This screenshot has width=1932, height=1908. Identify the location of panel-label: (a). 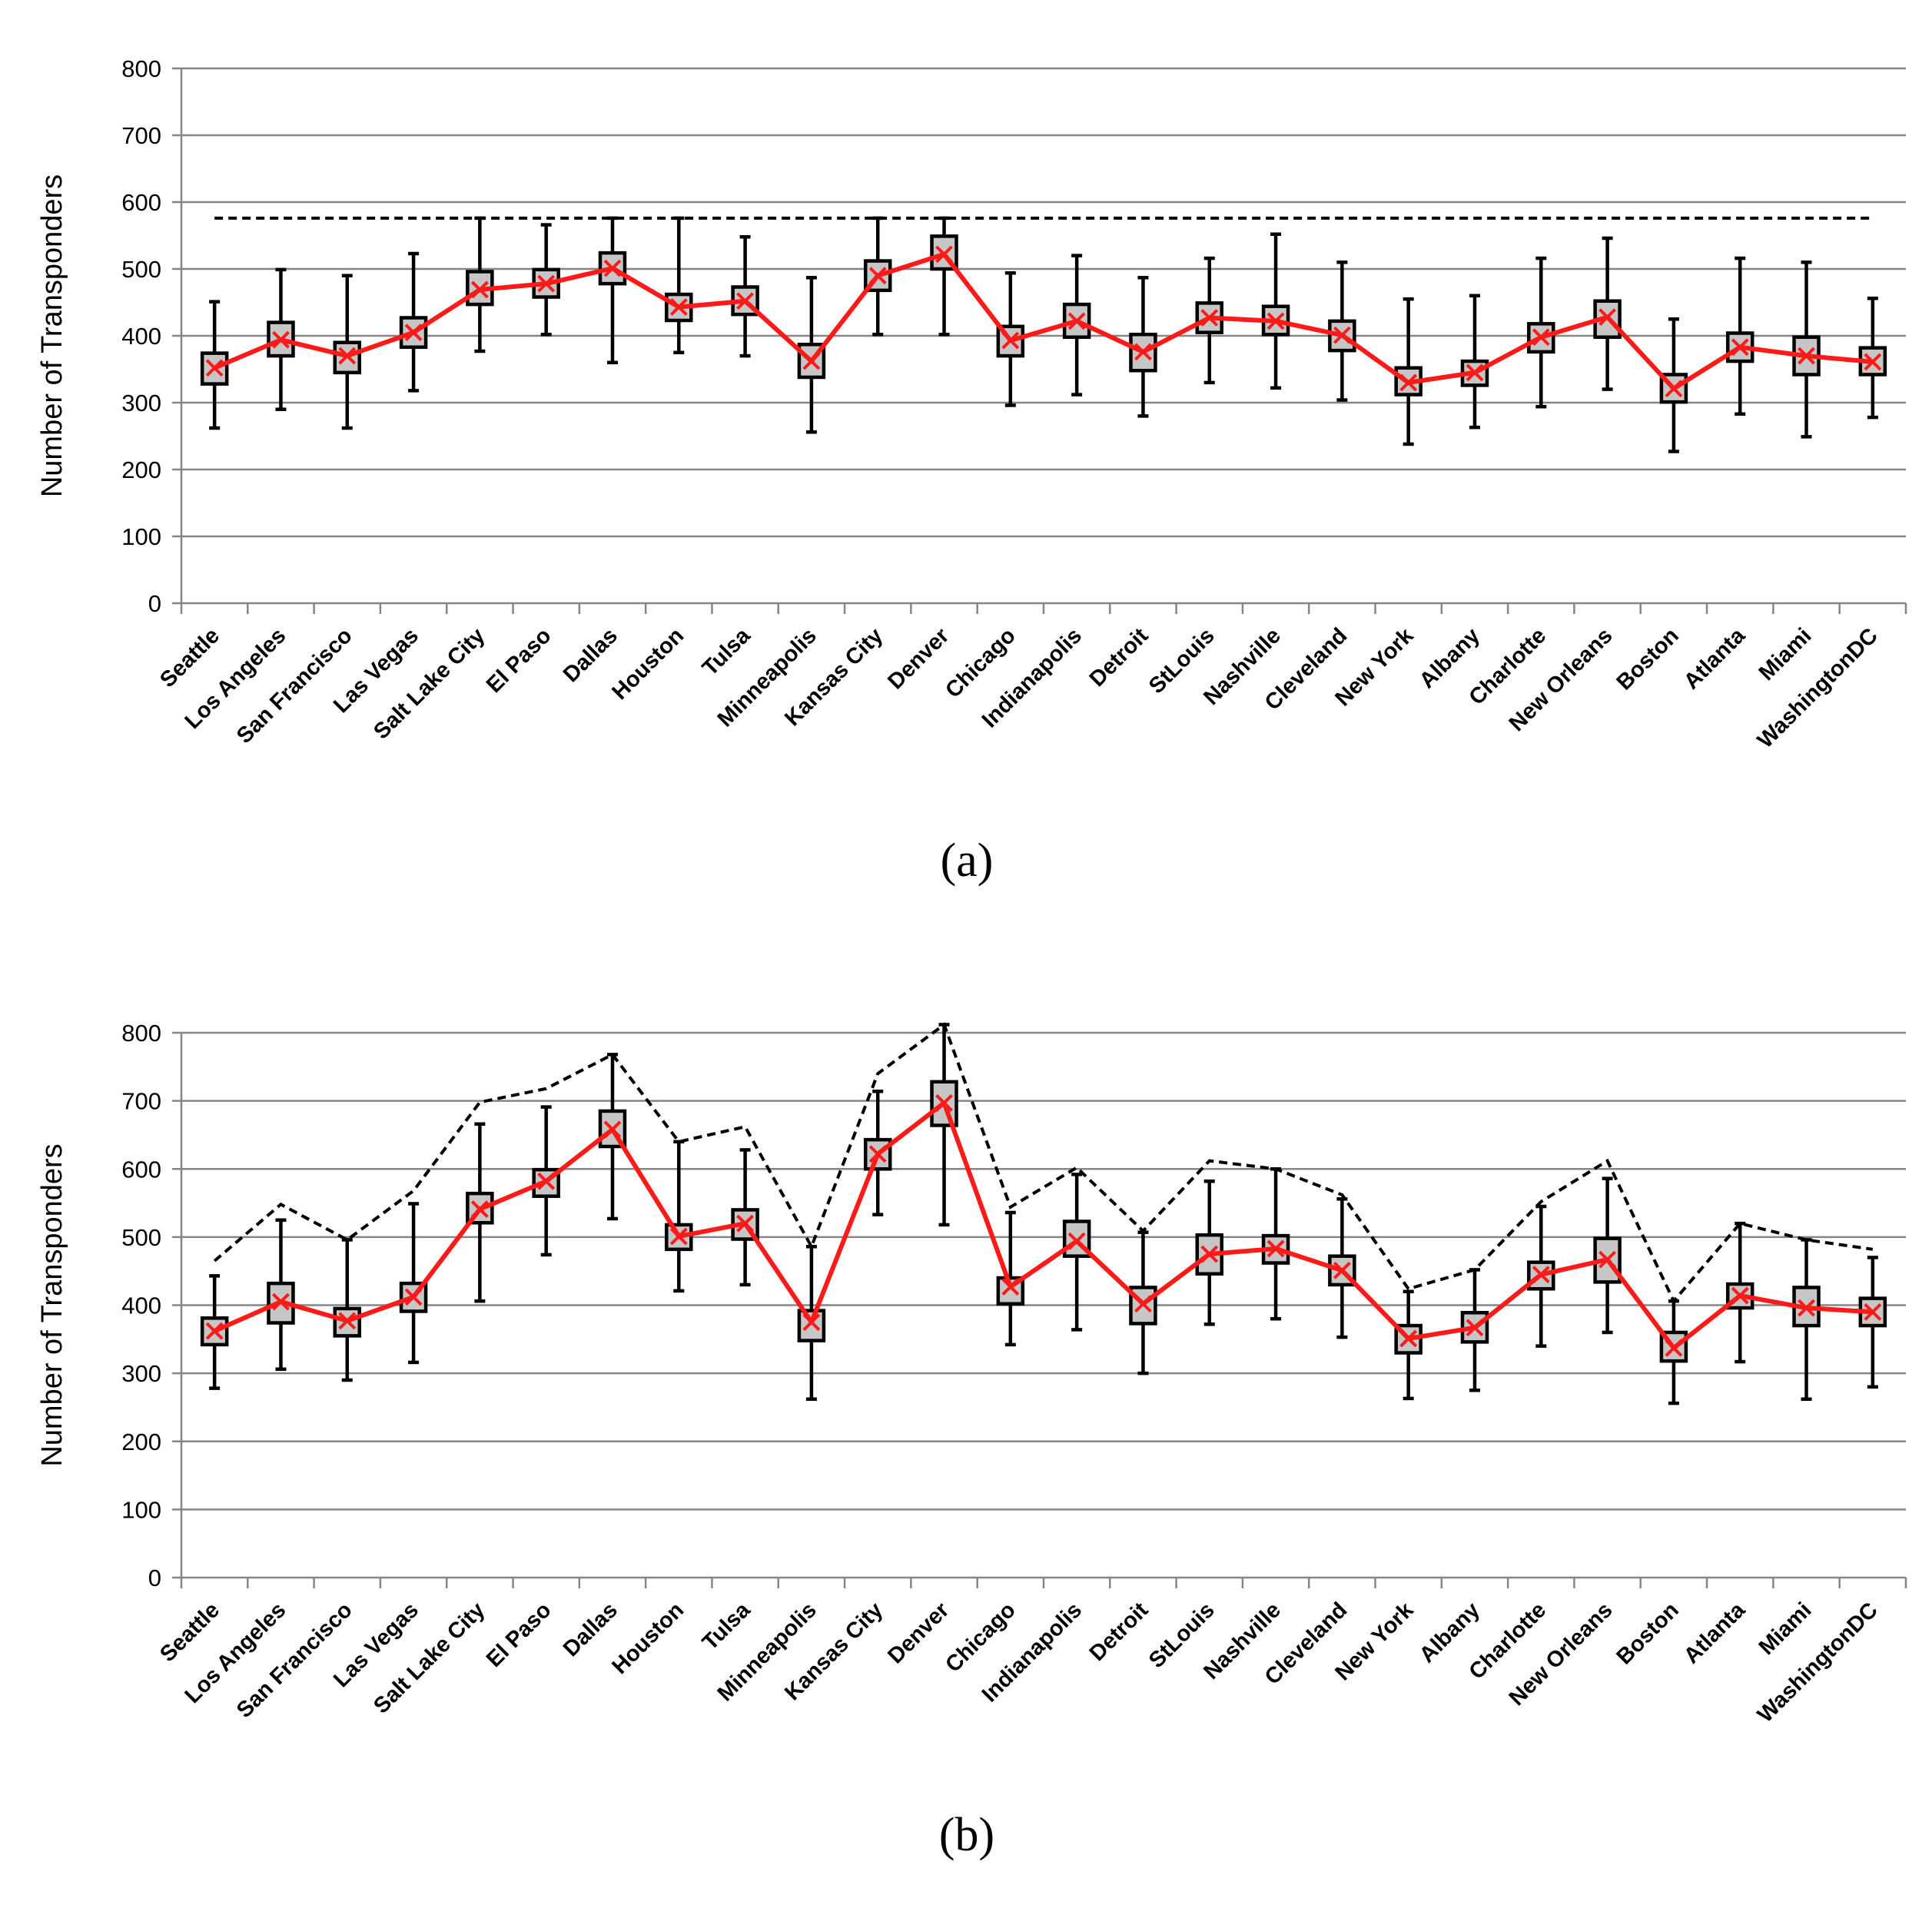
(968, 861).